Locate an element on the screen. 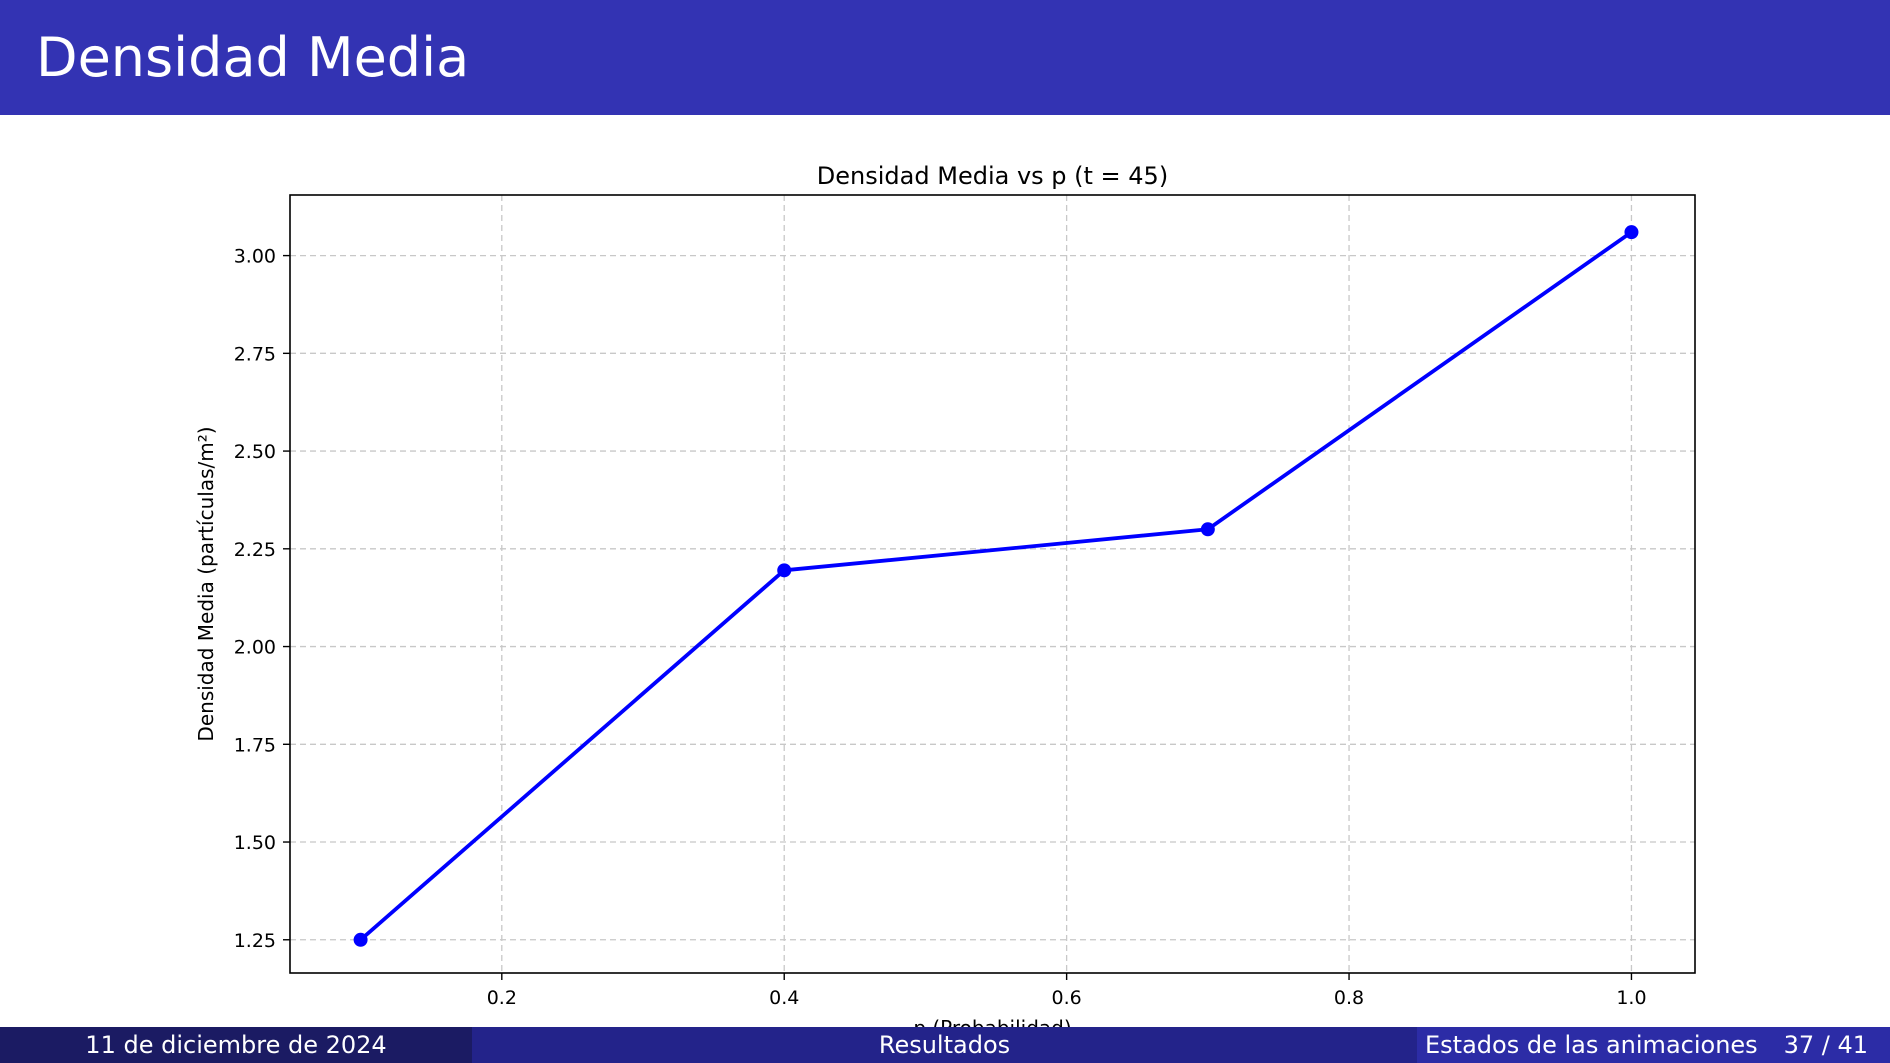 Image resolution: width=1890 pixels, height=1063 pixels. footer-subsection: Estados de las animaciones 37 / 41 is located at coordinates (1653, 1045).